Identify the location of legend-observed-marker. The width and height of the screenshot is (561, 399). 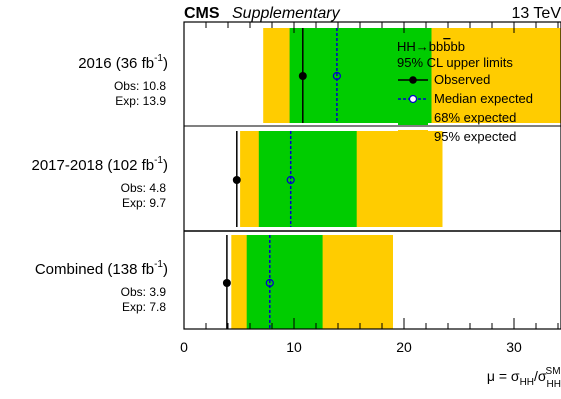
(413, 80).